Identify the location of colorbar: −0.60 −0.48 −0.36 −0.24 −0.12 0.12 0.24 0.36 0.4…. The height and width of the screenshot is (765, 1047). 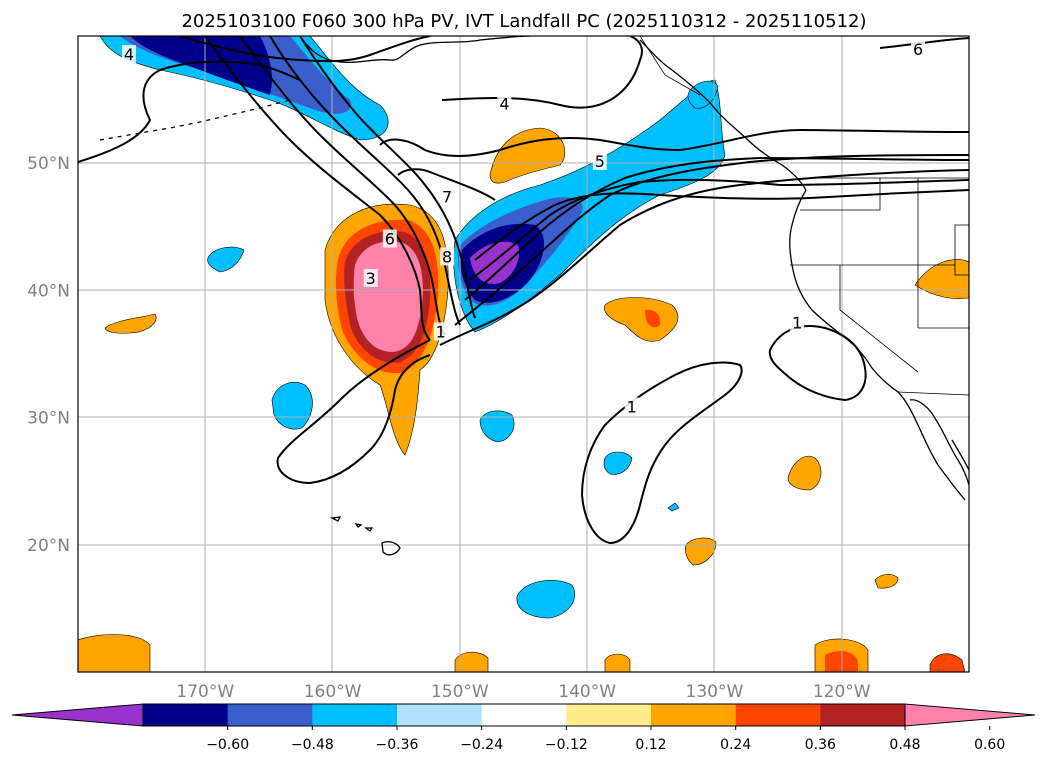
(523, 728).